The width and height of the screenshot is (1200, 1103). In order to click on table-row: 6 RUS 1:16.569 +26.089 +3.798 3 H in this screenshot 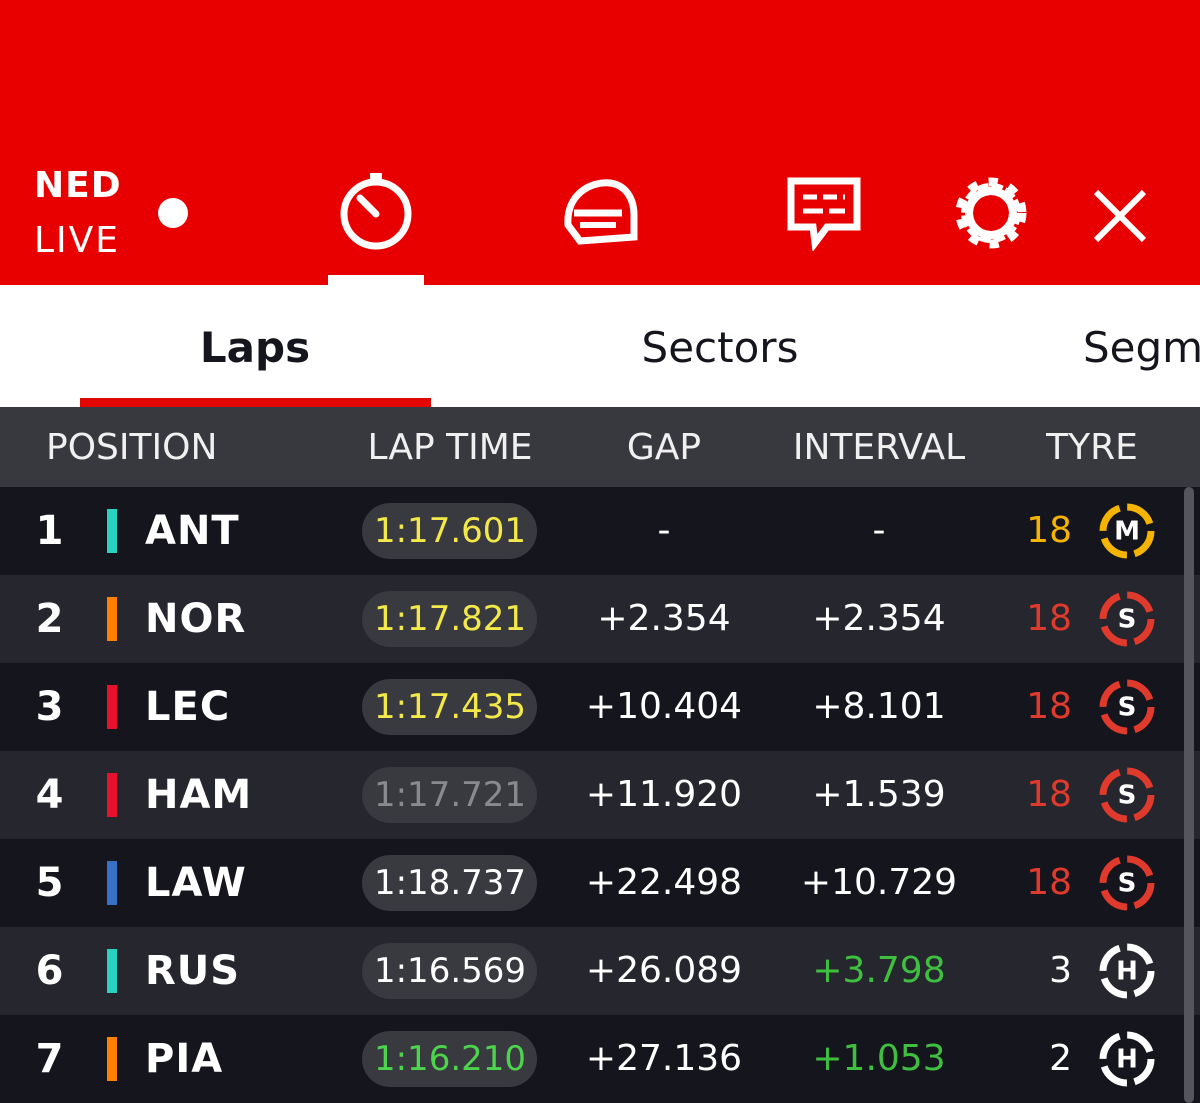, I will do `click(600, 971)`.